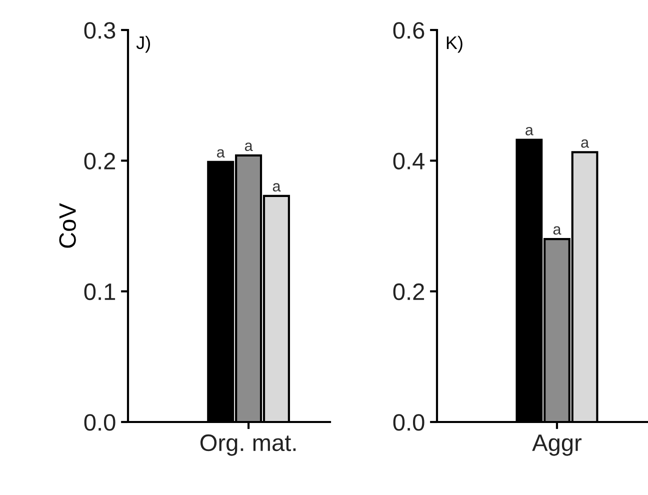 The width and height of the screenshot is (648, 495). What do you see at coordinates (100, 30) in the screenshot?
I see `y-tick-label: 0.3` at bounding box center [100, 30].